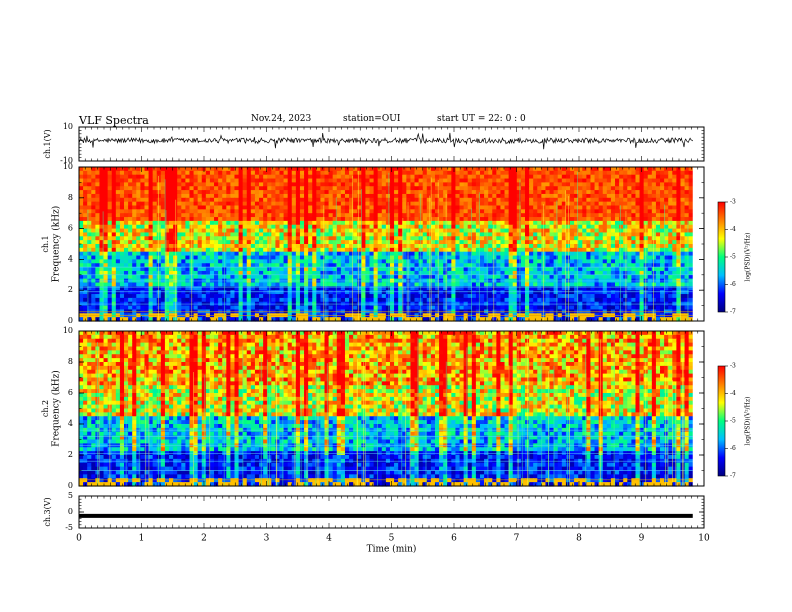 This screenshot has height=612, width=792. I want to click on colorbar-spec2, so click(721, 421).